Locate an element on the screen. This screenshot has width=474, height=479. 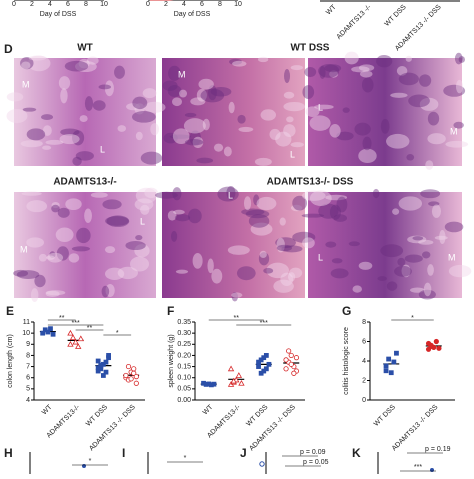
tissue-tag: M is located at coordinates (454, 131).